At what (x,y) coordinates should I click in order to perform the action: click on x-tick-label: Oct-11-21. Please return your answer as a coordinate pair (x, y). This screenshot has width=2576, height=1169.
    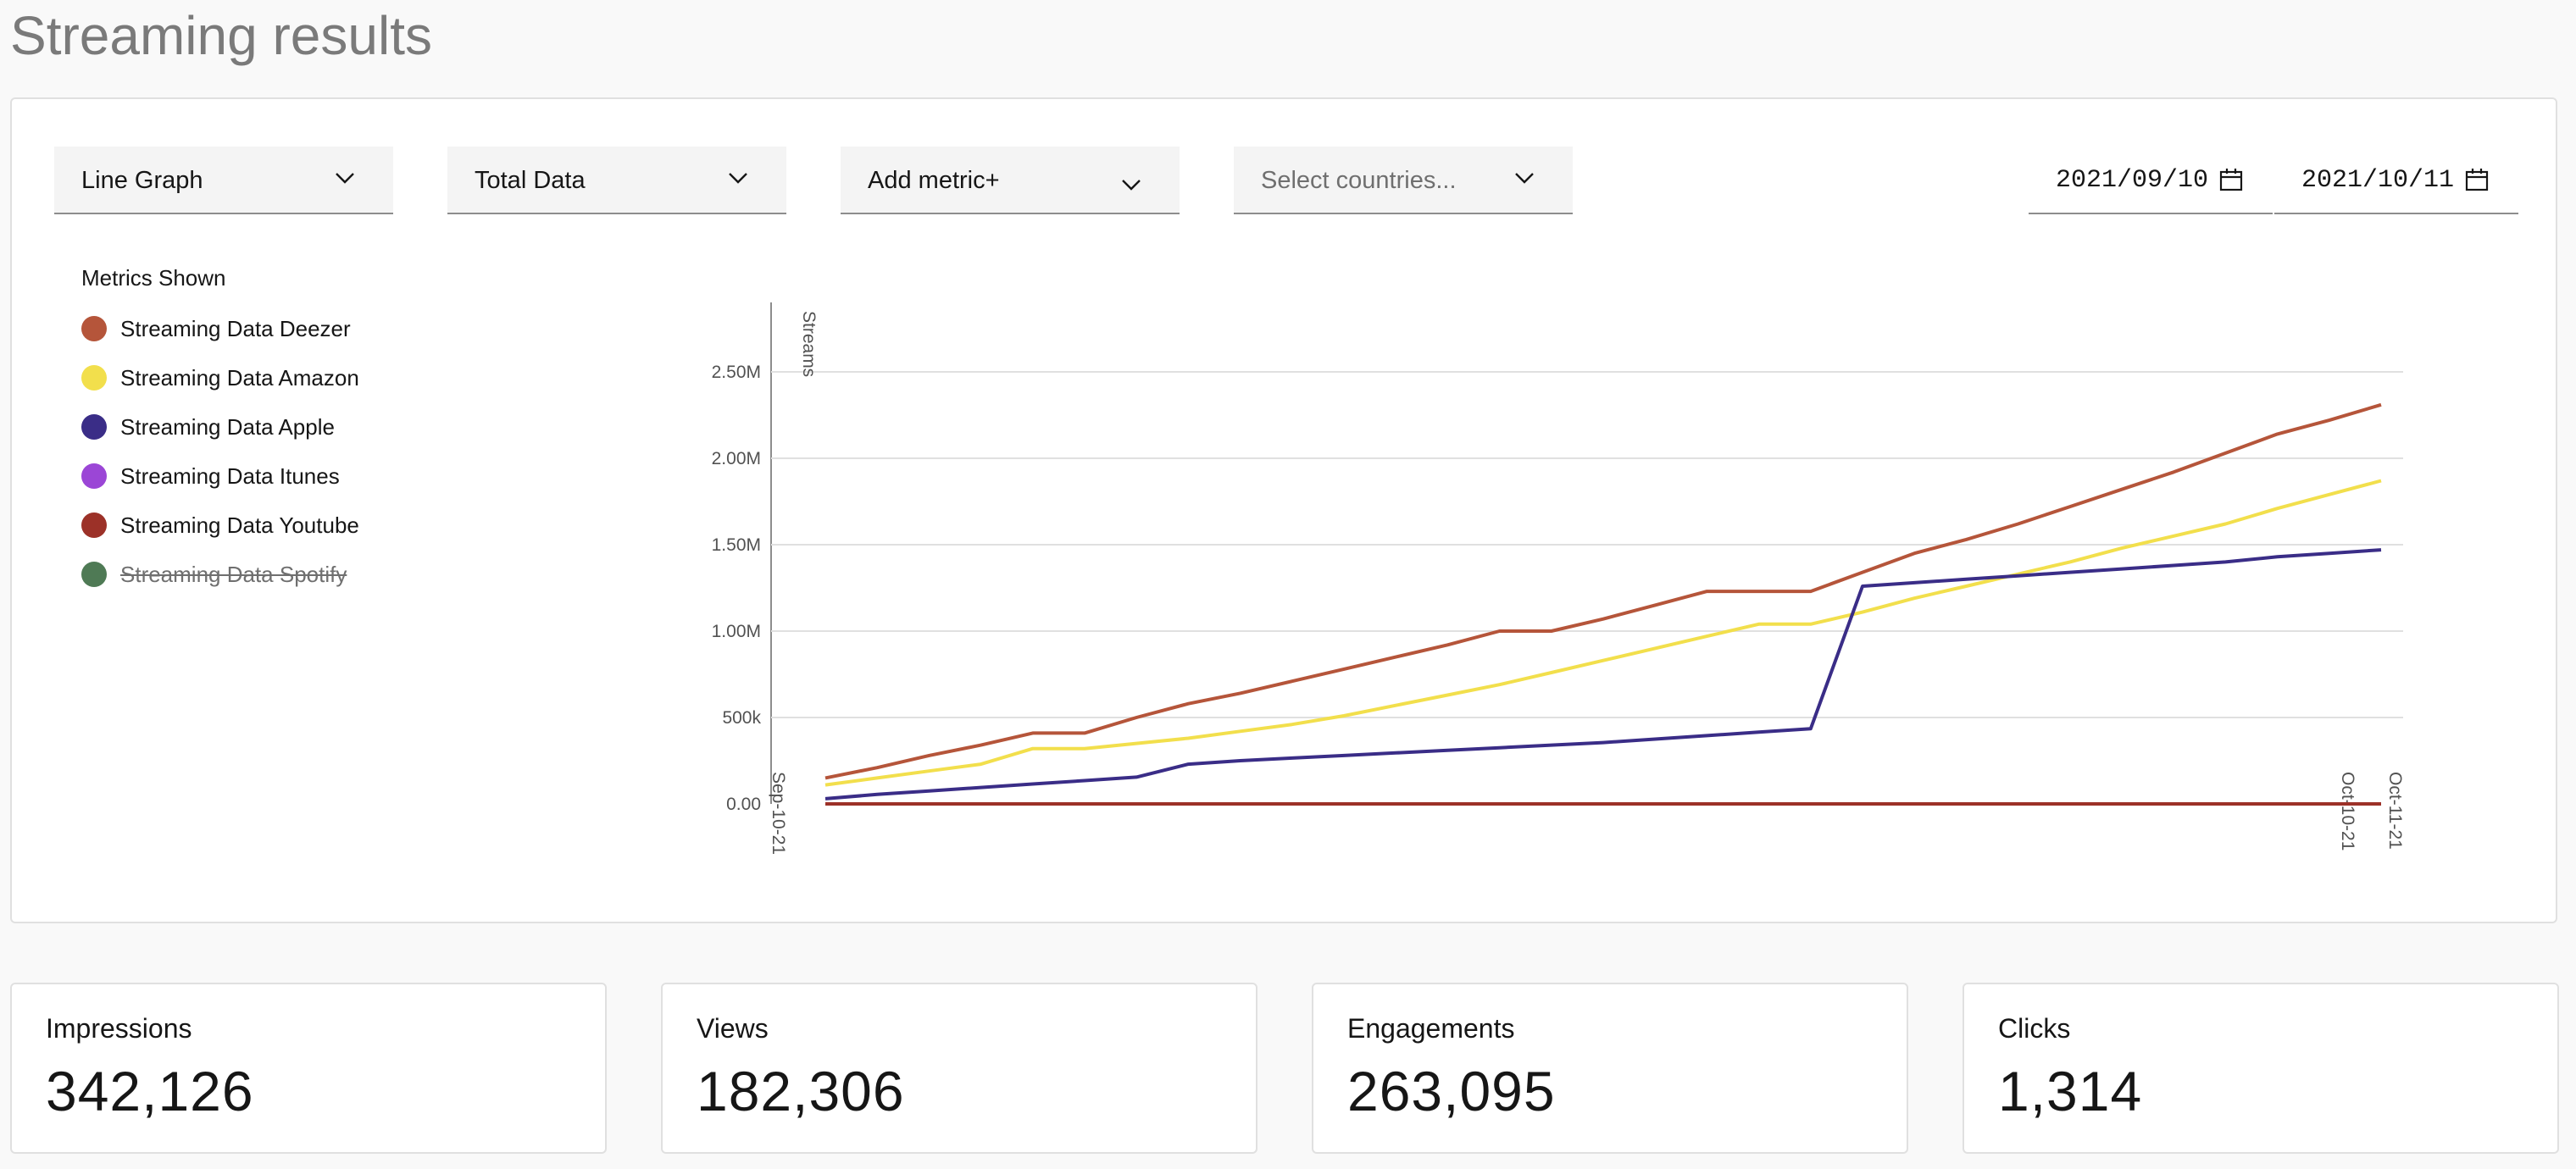
    Looking at the image, I should click on (2395, 811).